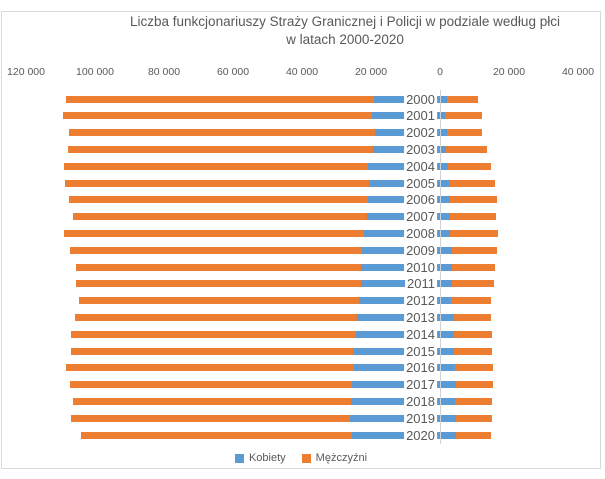 This screenshot has height=479, width=605. Describe the element at coordinates (420, 250) in the screenshot. I see `year-label: 2009` at that location.